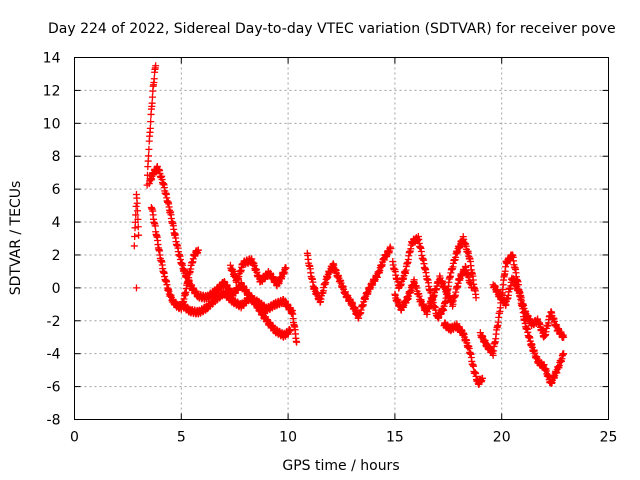 The image size is (640, 480). What do you see at coordinates (181, 438) in the screenshot?
I see `x-tick-label: 5` at bounding box center [181, 438].